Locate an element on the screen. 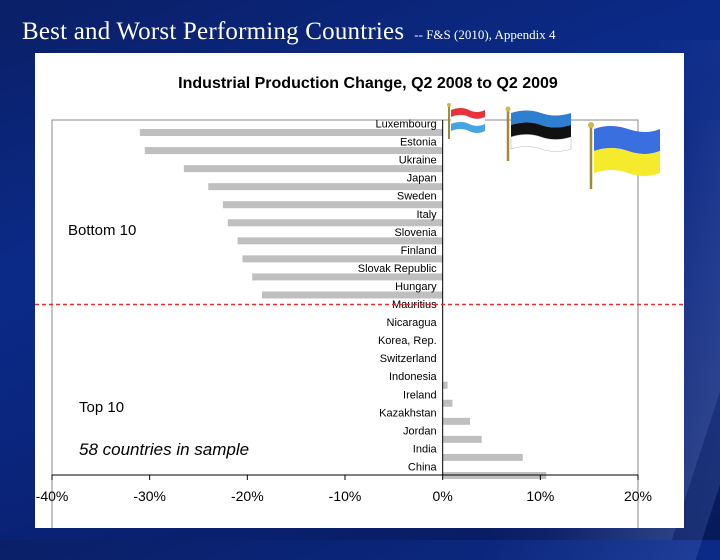 This screenshot has width=720, height=560. bar-luxembourg is located at coordinates (291, 133).